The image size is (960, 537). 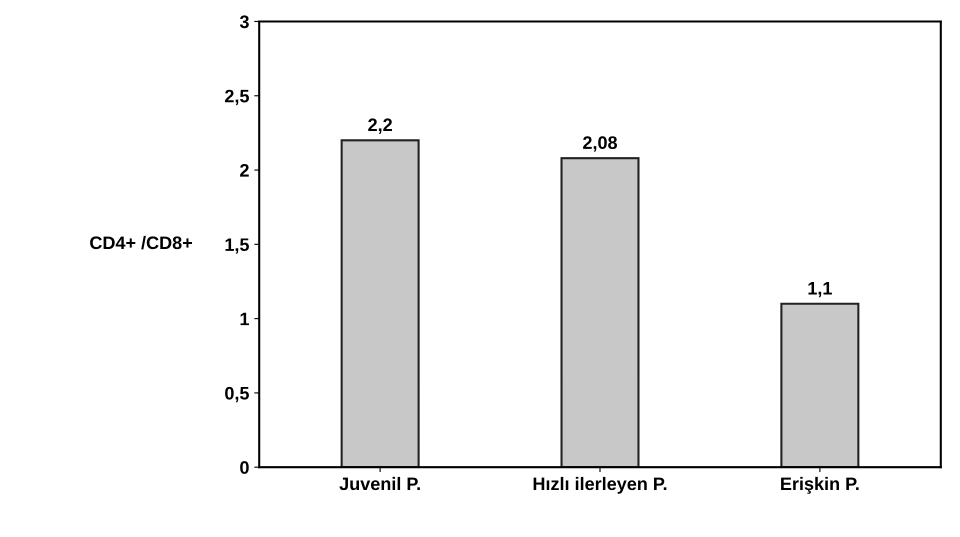 What do you see at coordinates (141, 243) in the screenshot?
I see `y-axis-title: CD4+ /CD8+` at bounding box center [141, 243].